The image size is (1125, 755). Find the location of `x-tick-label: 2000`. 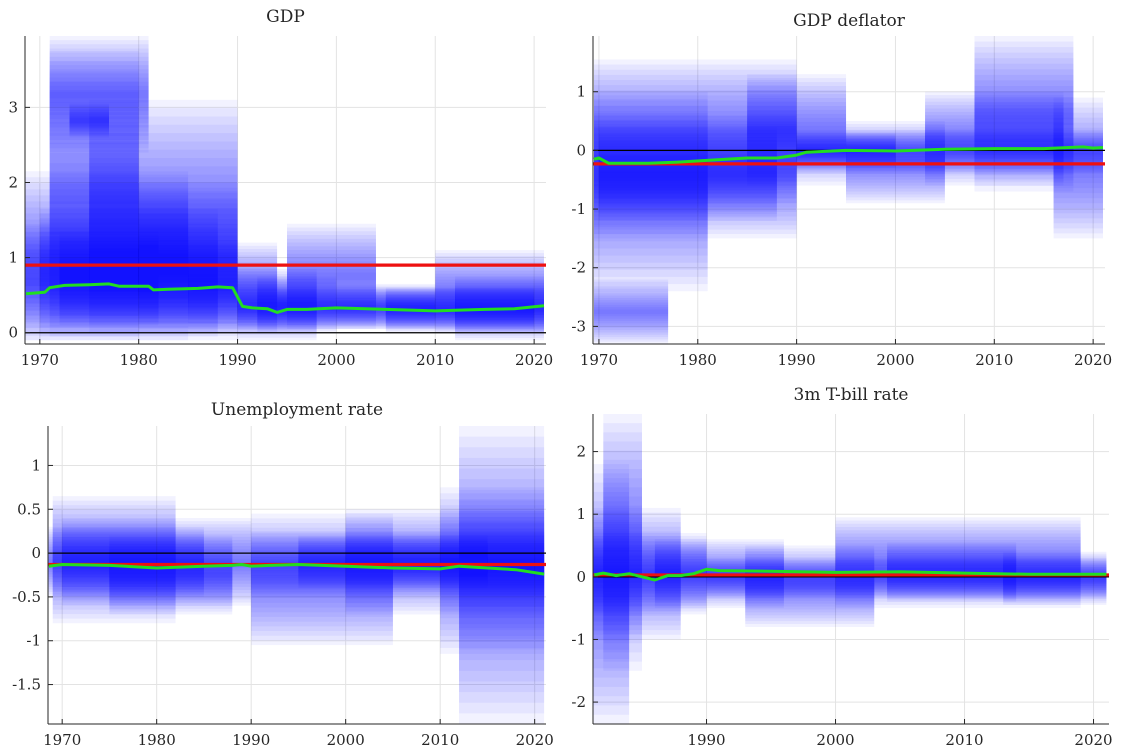

x-tick-label: 2000 is located at coordinates (346, 740).